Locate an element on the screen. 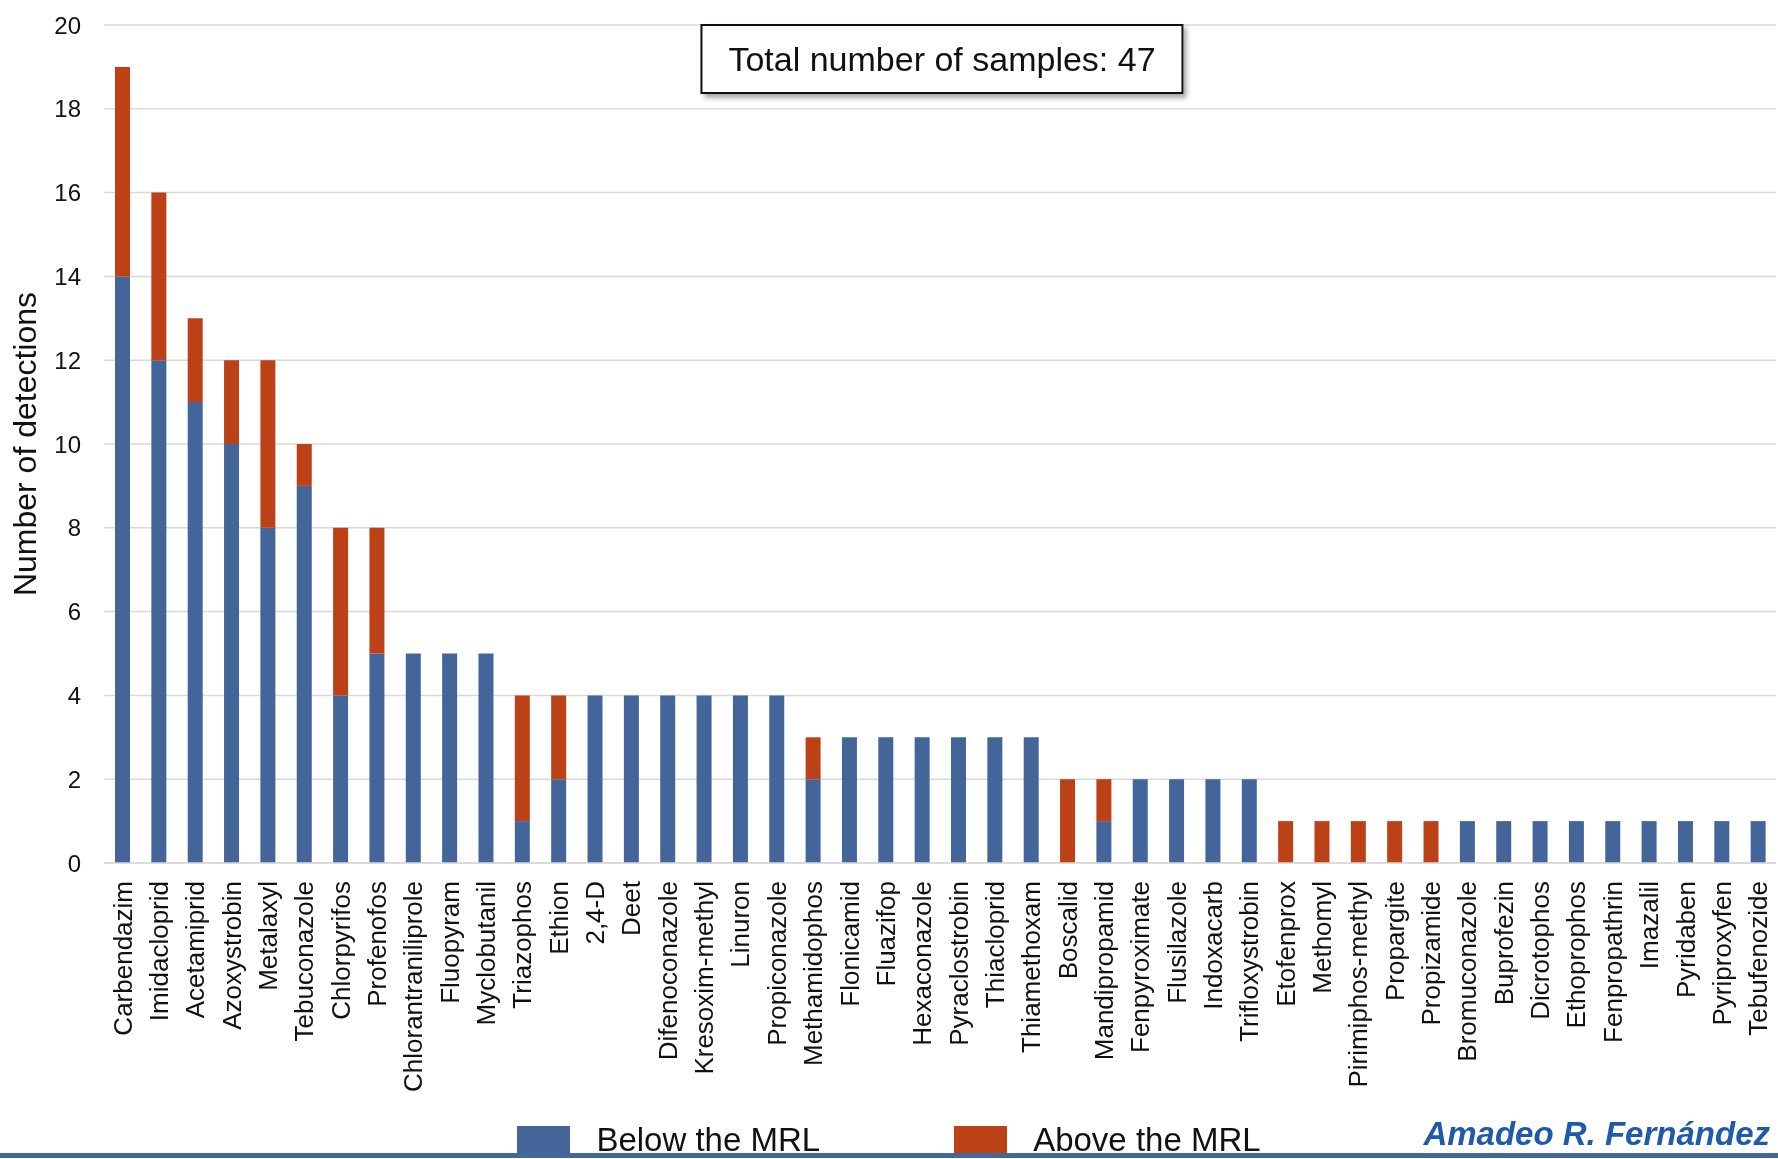  x-tick-label: Imidacloprid is located at coordinates (158, 951).